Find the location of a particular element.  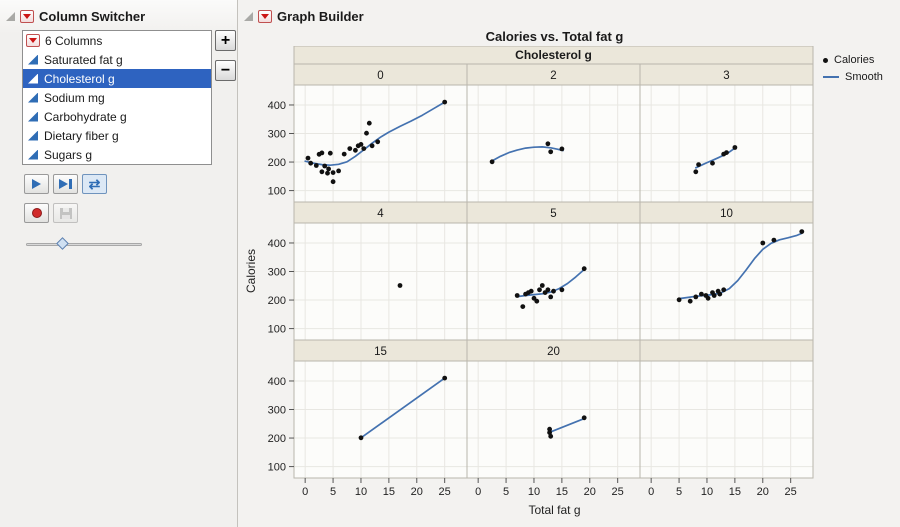

legend-item-smooth: Smooth is located at coordinates (853, 77).